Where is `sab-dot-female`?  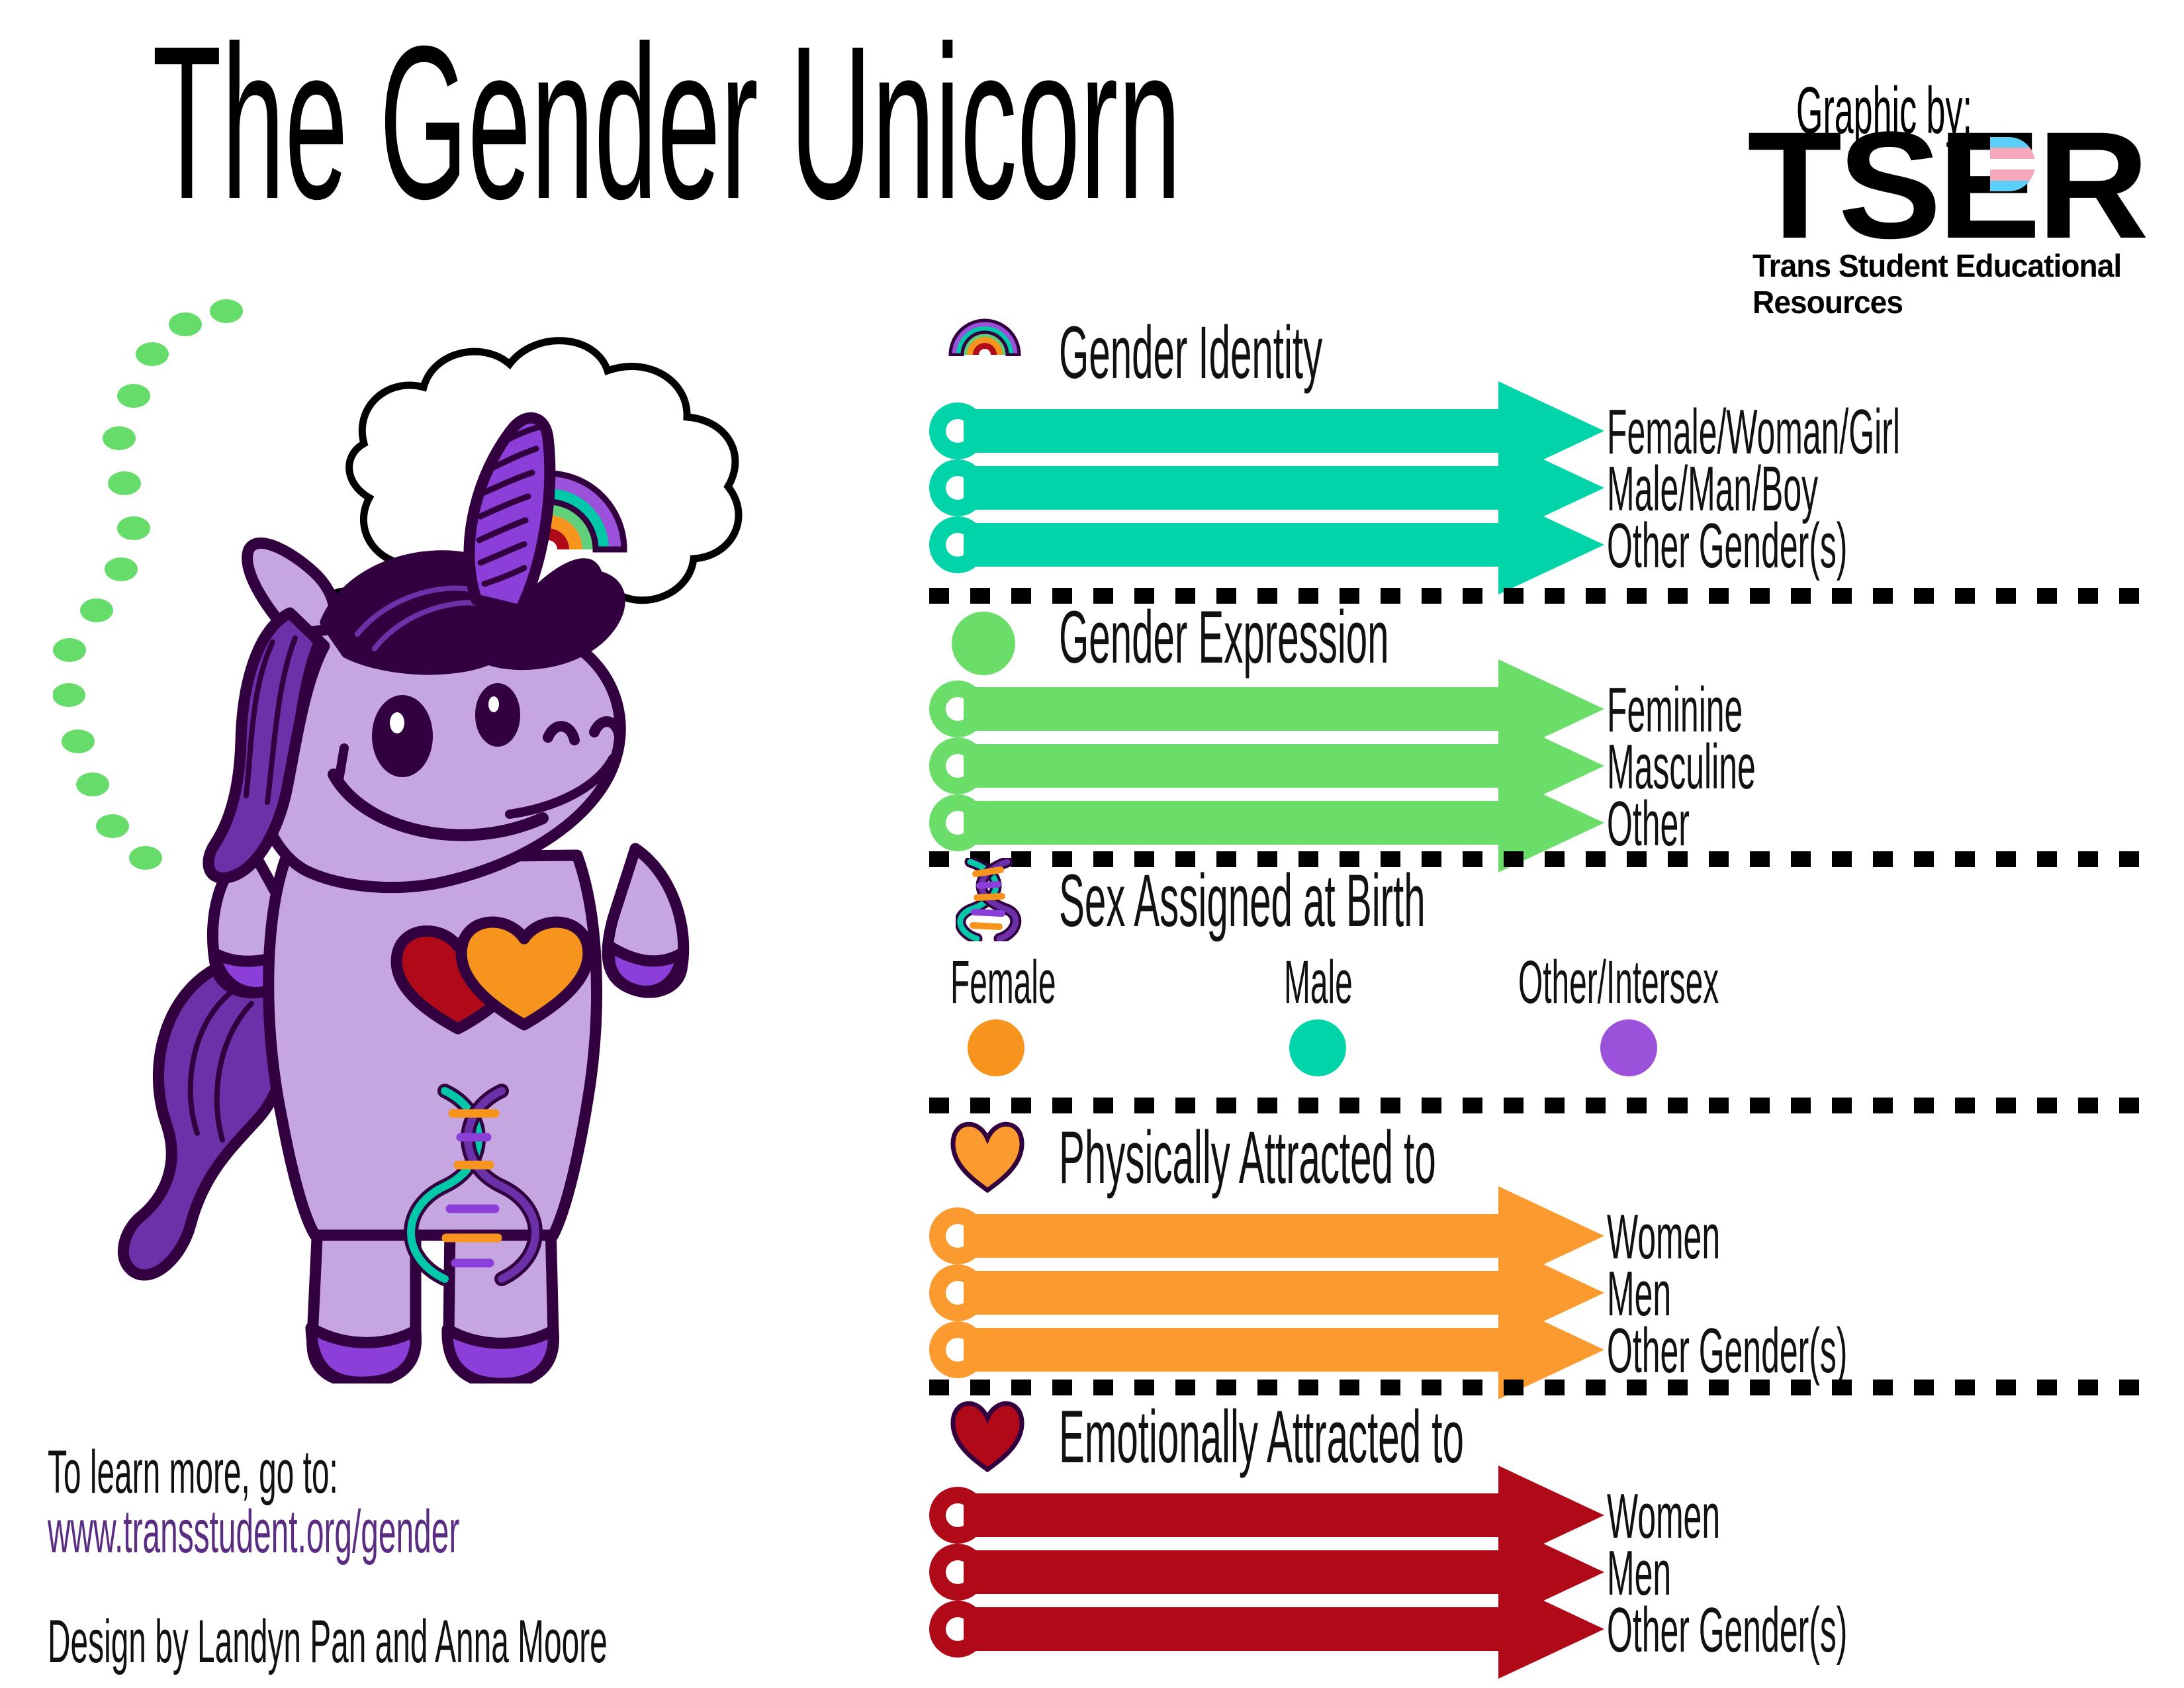
sab-dot-female is located at coordinates (996, 1047).